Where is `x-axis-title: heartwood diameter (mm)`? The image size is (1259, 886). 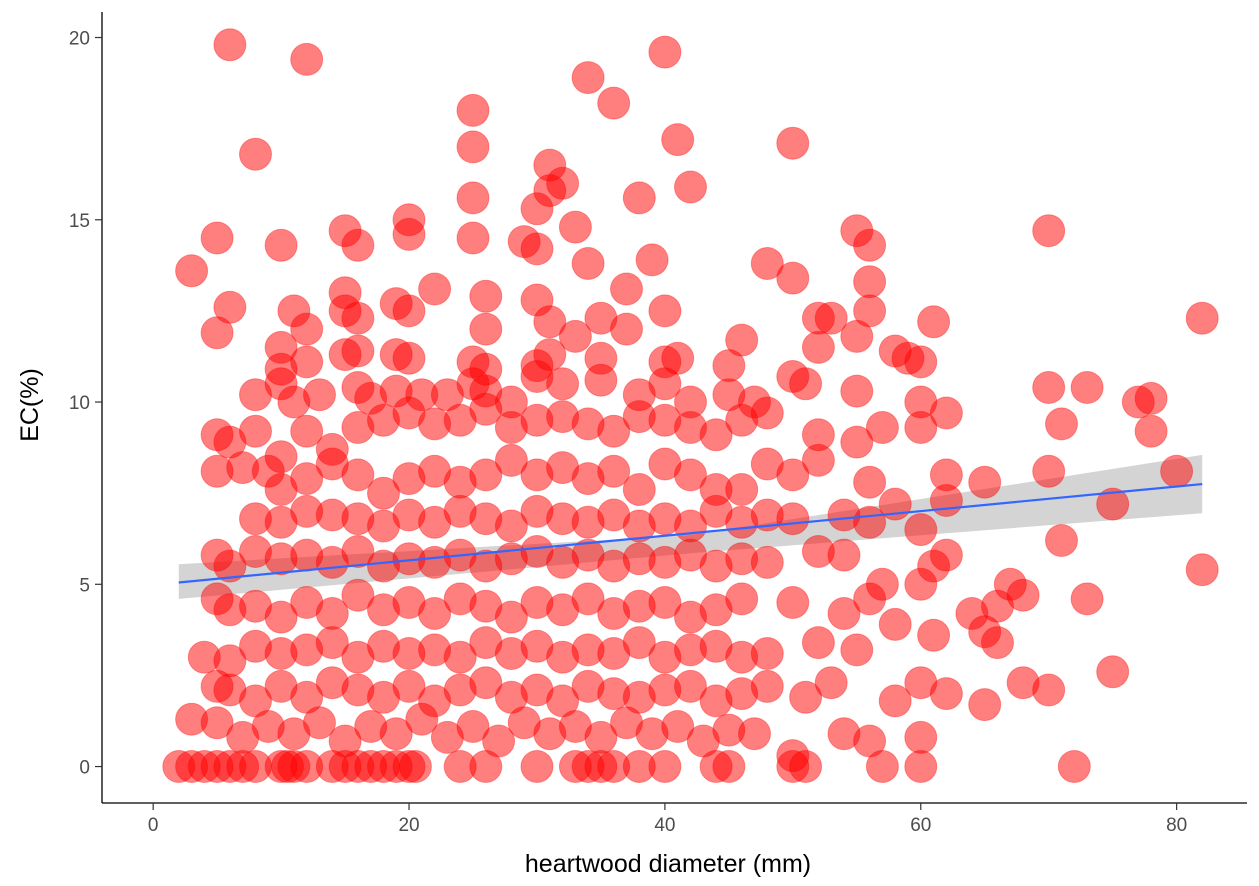 x-axis-title: heartwood diameter (mm) is located at coordinates (668, 864).